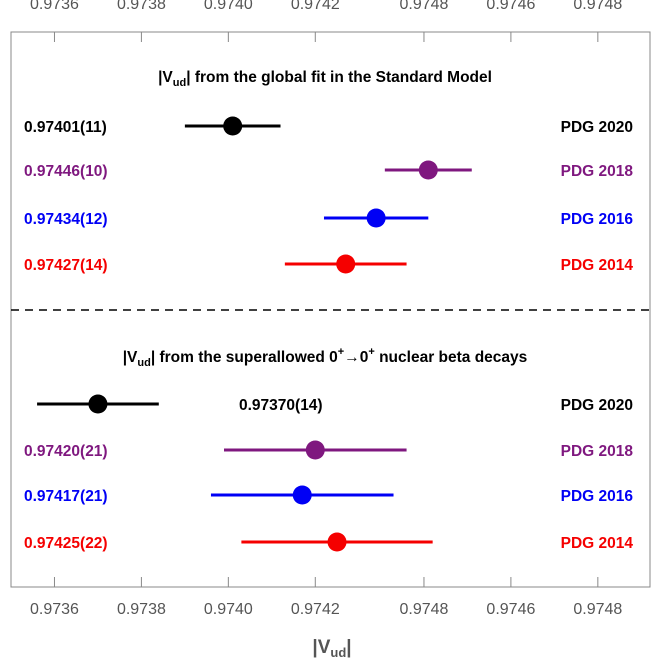 The width and height of the screenshot is (651, 665). Describe the element at coordinates (510, 6) in the screenshot. I see `top-tick-label: 0.9746` at that location.